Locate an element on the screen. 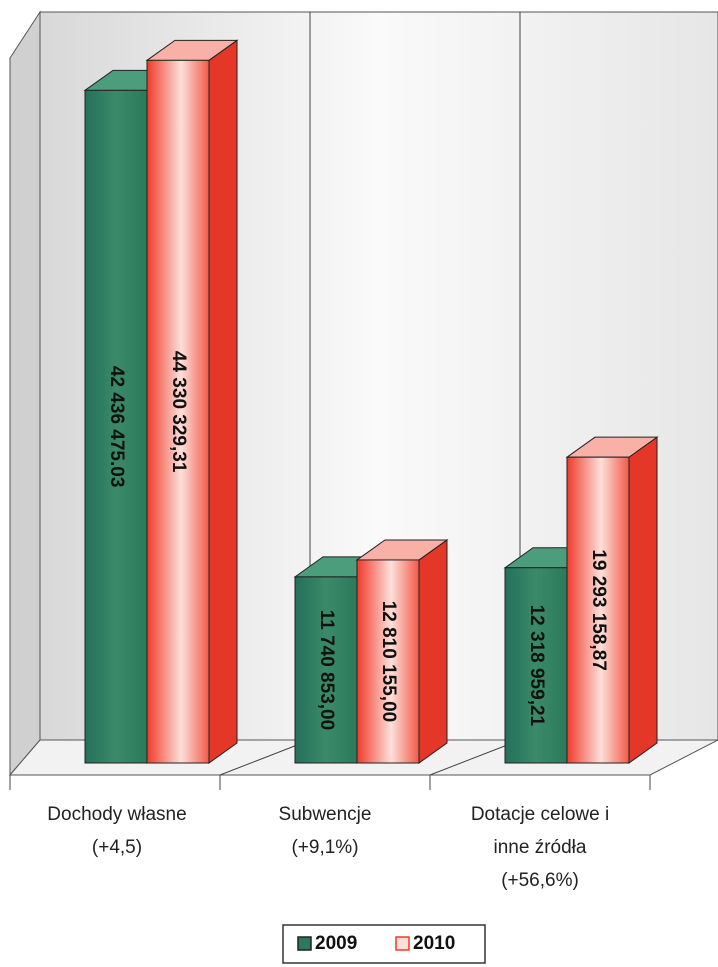  label-line: (+56,6%) is located at coordinates (540, 880).